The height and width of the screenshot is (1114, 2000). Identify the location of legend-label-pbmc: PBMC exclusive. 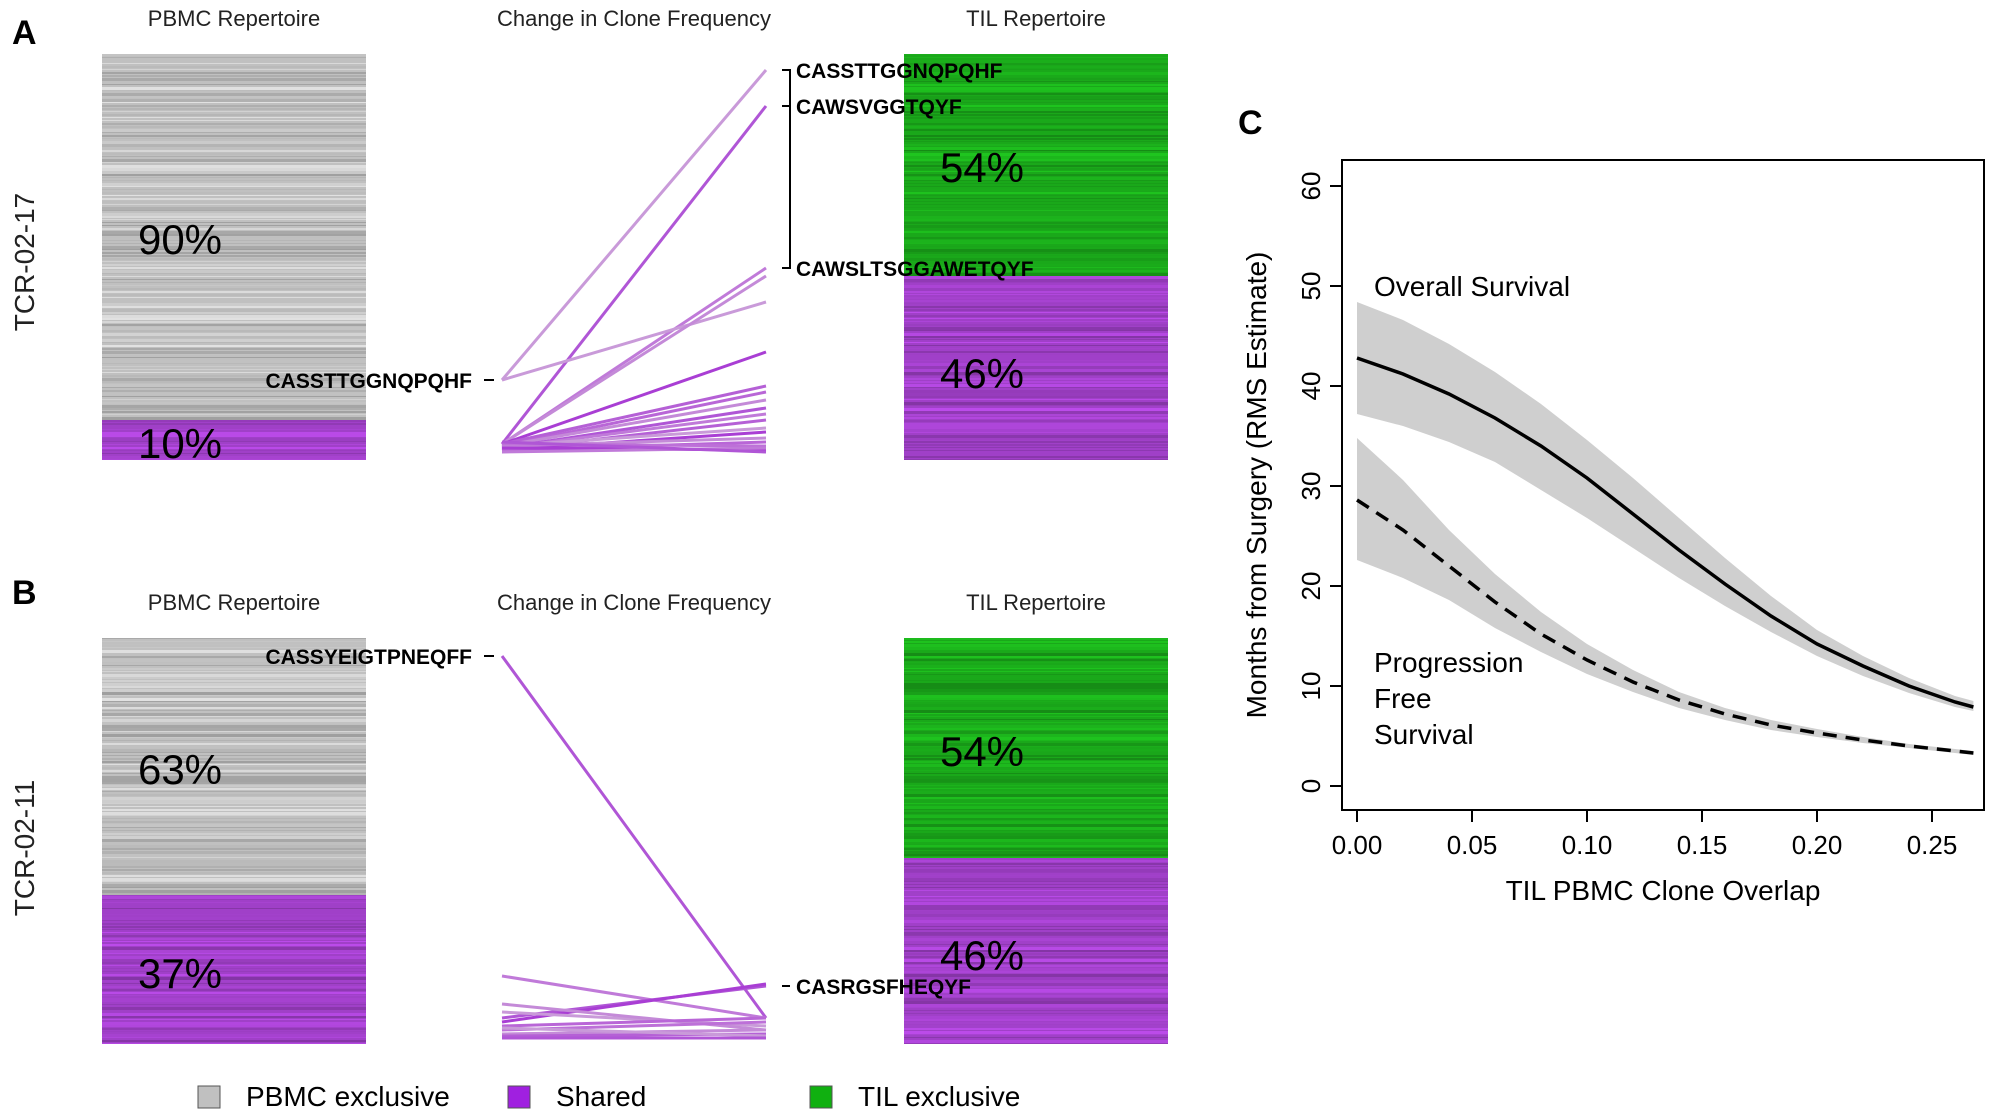
(348, 1096).